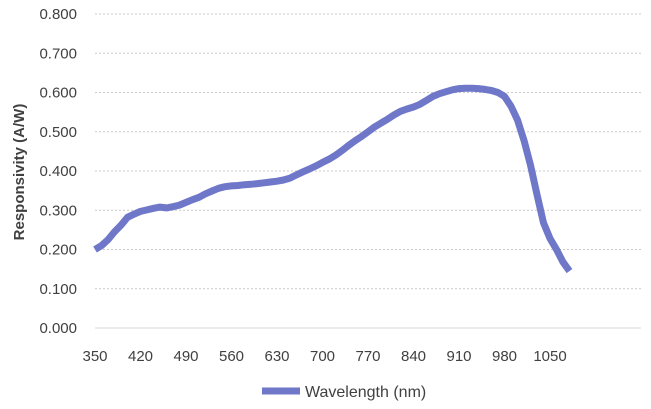 The image size is (651, 409). What do you see at coordinates (276, 356) in the screenshot?
I see `x-tick-label: 630` at bounding box center [276, 356].